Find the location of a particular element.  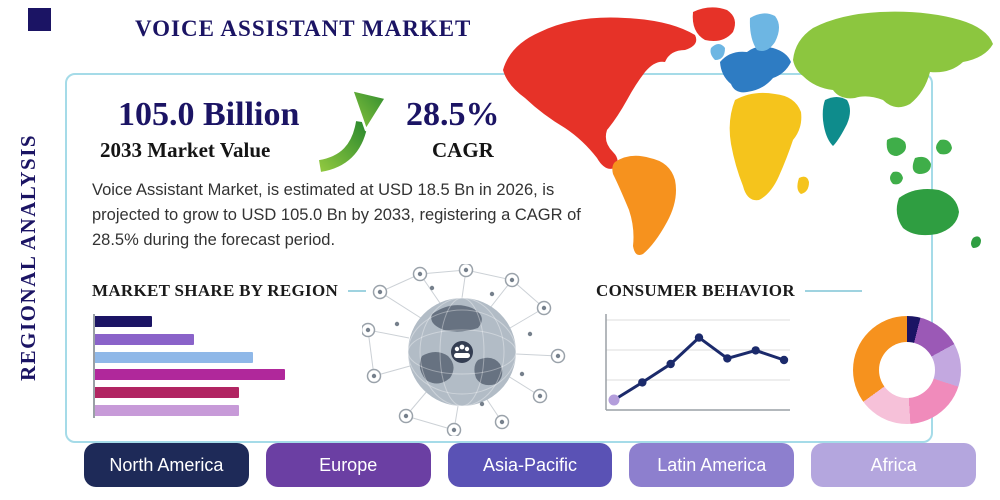

region-button-label: North America is located at coordinates (166, 464).